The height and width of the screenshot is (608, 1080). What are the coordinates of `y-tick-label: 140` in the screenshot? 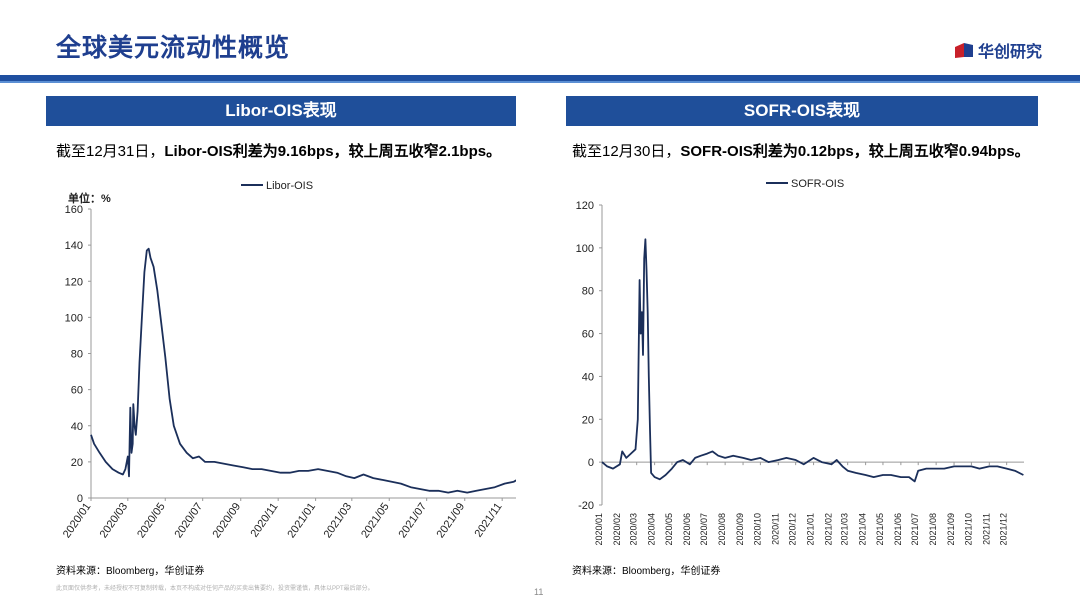 It's located at (74, 246).